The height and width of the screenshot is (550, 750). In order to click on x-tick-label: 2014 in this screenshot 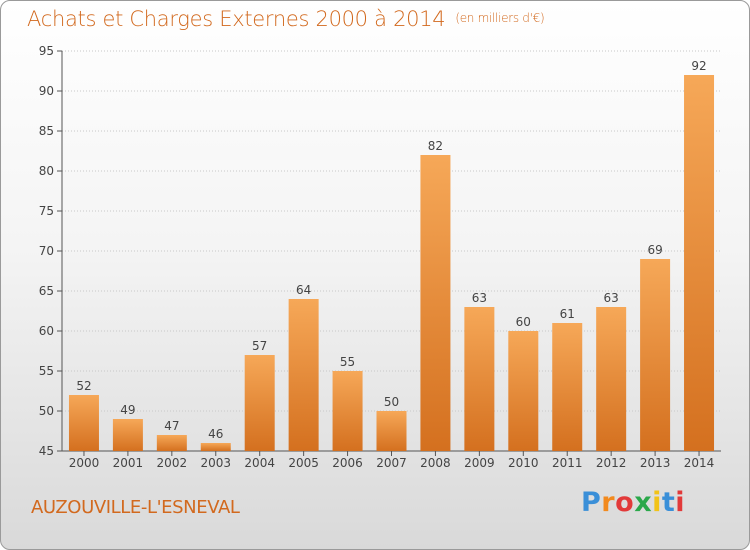, I will do `click(699, 463)`.